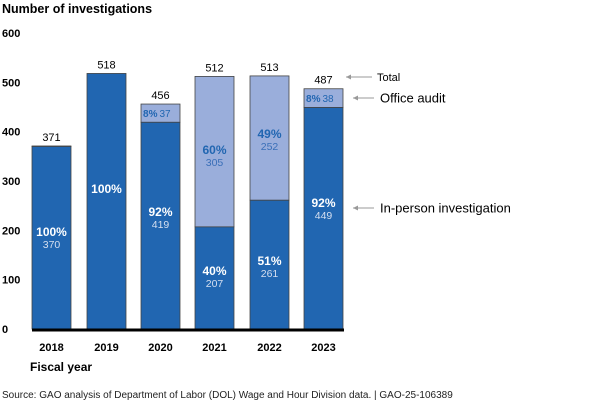 The width and height of the screenshot is (600, 405). What do you see at coordinates (388, 78) in the screenshot?
I see `annotation-total: Total` at bounding box center [388, 78].